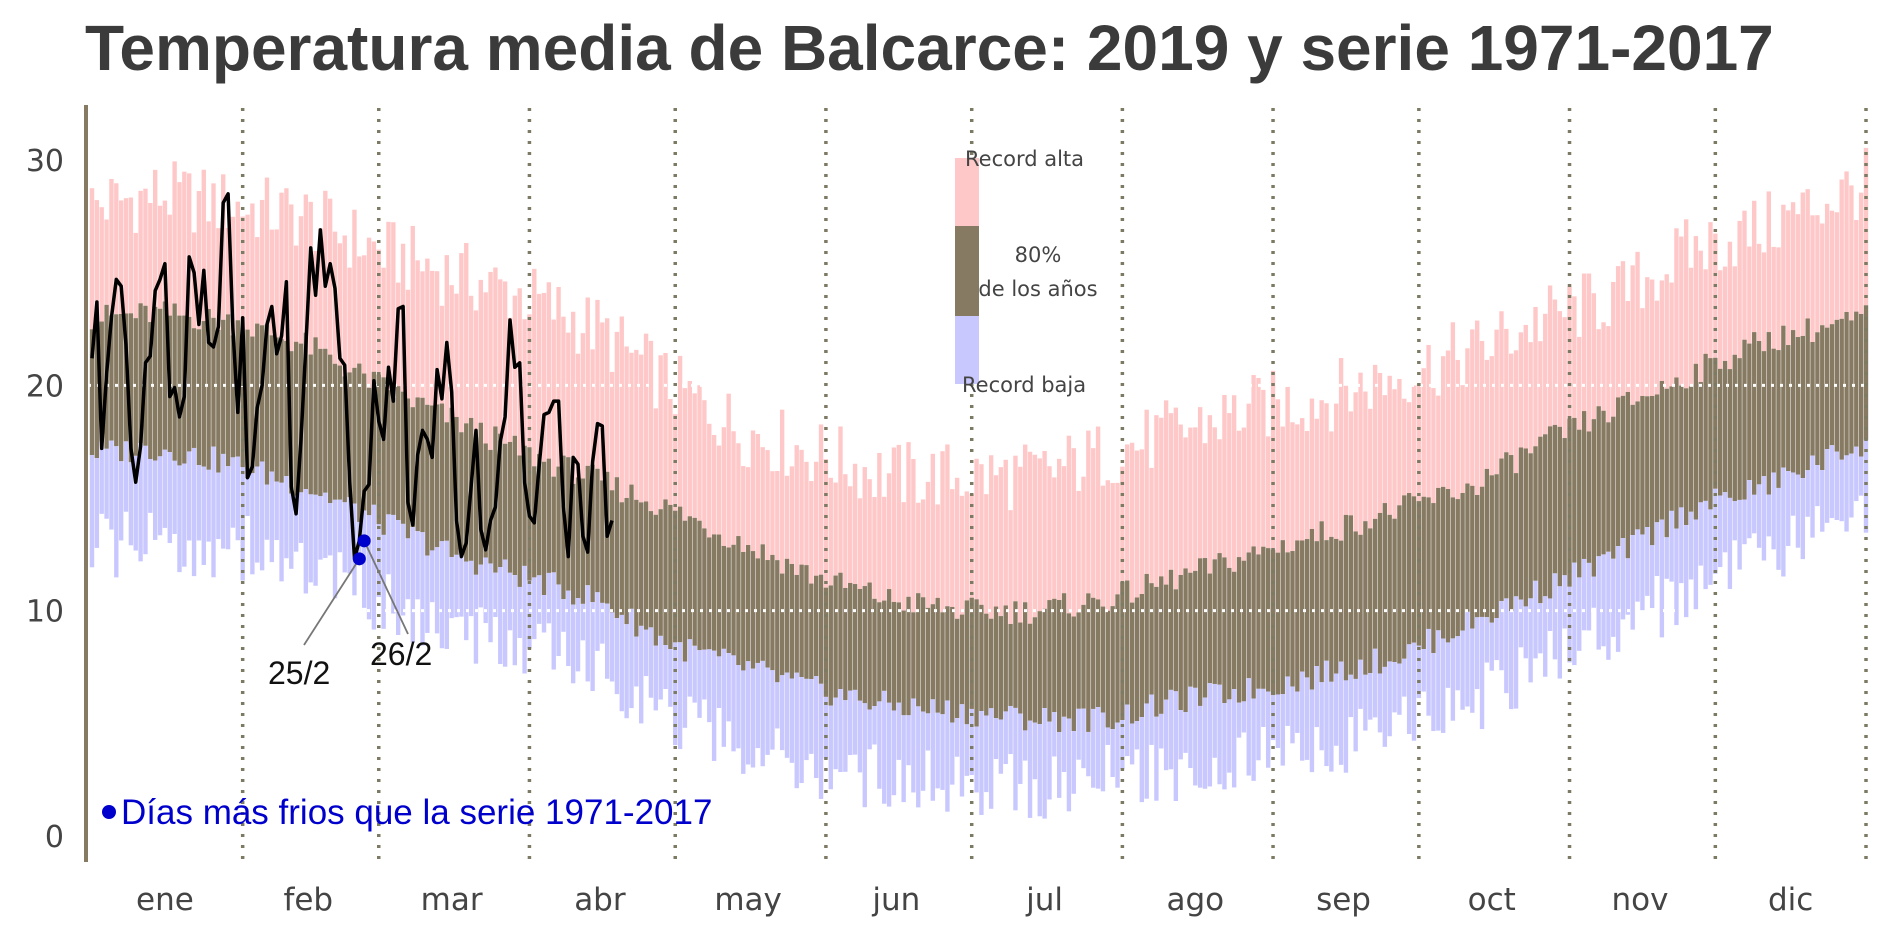  I want to click on x-tick-label: ago, so click(1195, 900).